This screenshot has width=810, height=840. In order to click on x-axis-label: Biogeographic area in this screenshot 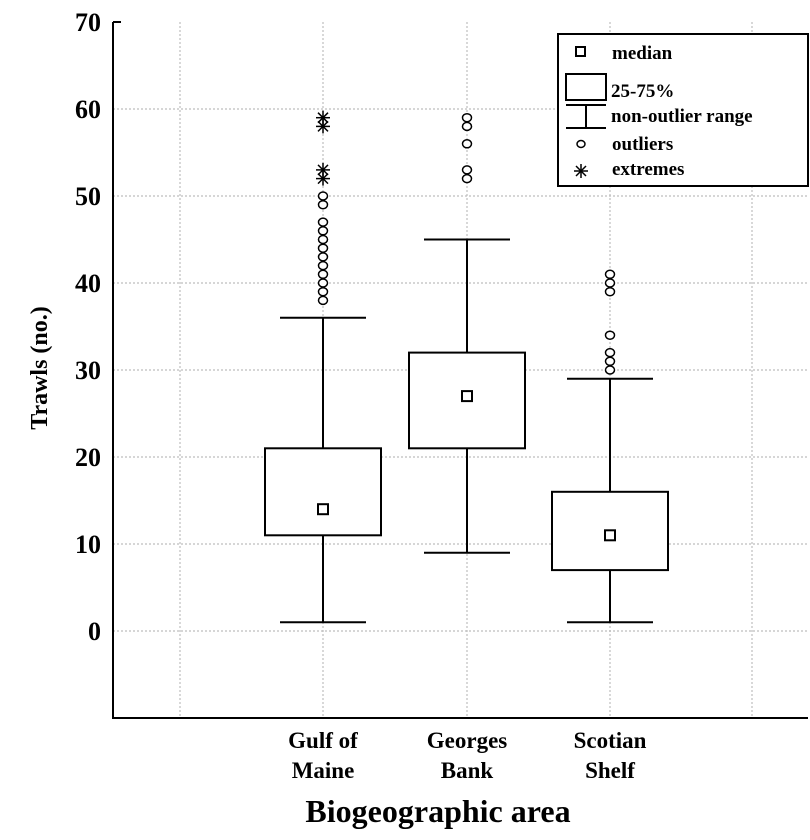, I will do `click(437, 811)`.